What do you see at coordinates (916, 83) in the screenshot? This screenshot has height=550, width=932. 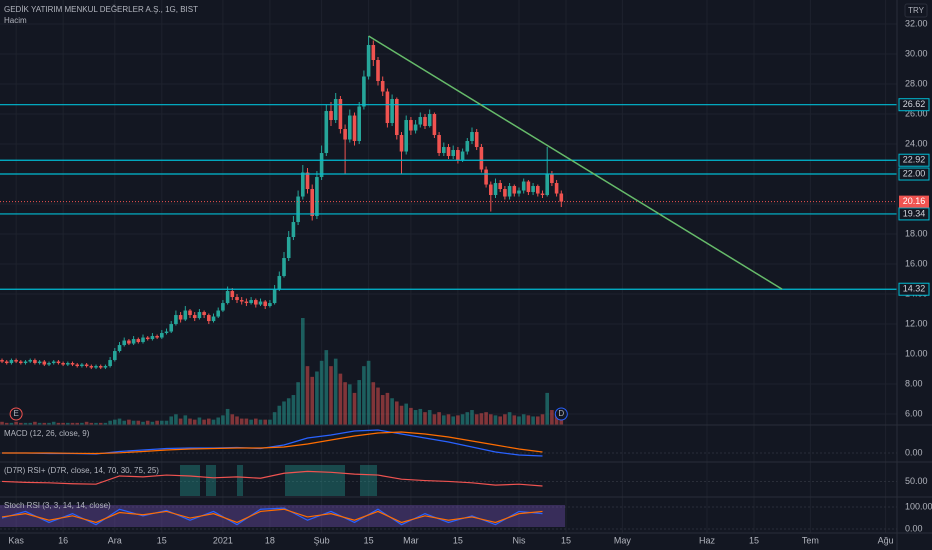 I see `y-tick-label: 28.00` at bounding box center [916, 83].